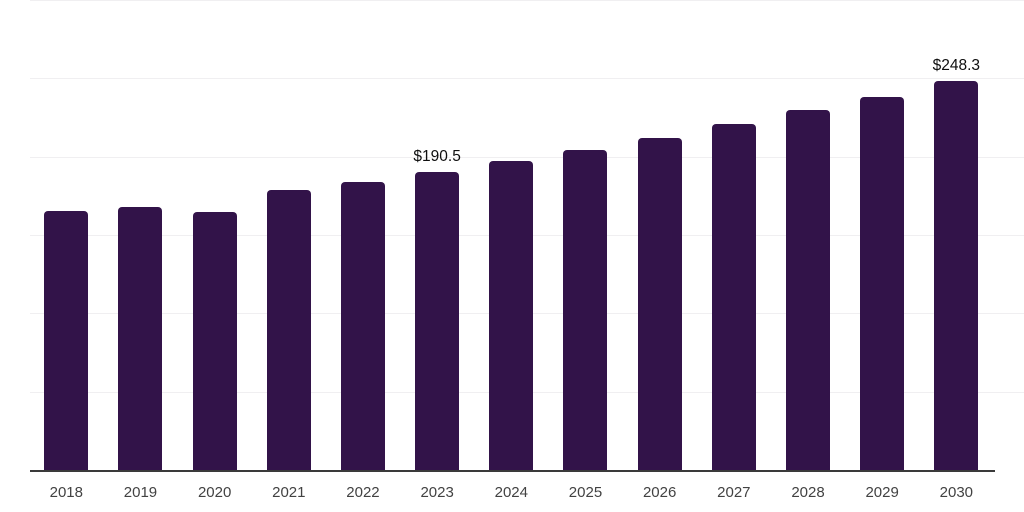  What do you see at coordinates (289, 492) in the screenshot?
I see `x-tick-label-2021: 2021` at bounding box center [289, 492].